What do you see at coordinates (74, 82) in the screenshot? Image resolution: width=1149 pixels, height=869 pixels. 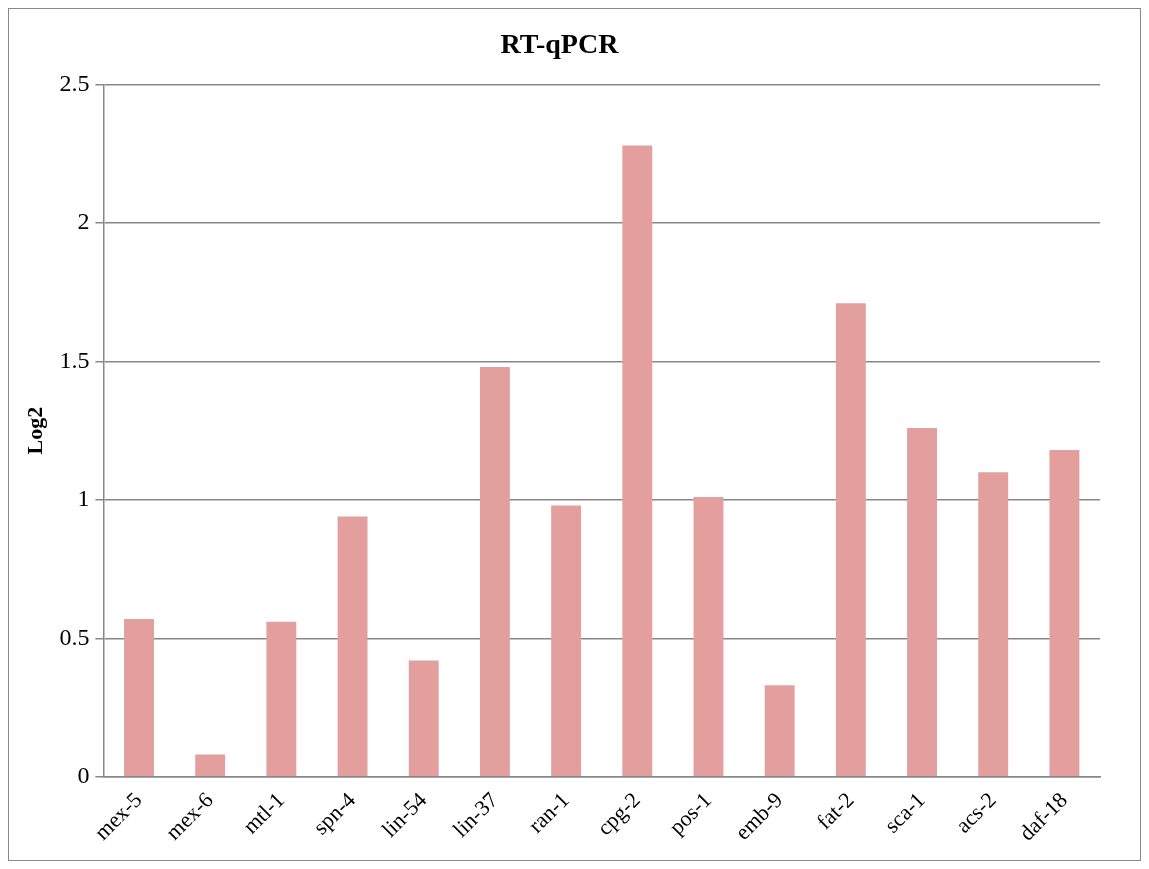 I see `y-tick-label: 2.5` at bounding box center [74, 82].